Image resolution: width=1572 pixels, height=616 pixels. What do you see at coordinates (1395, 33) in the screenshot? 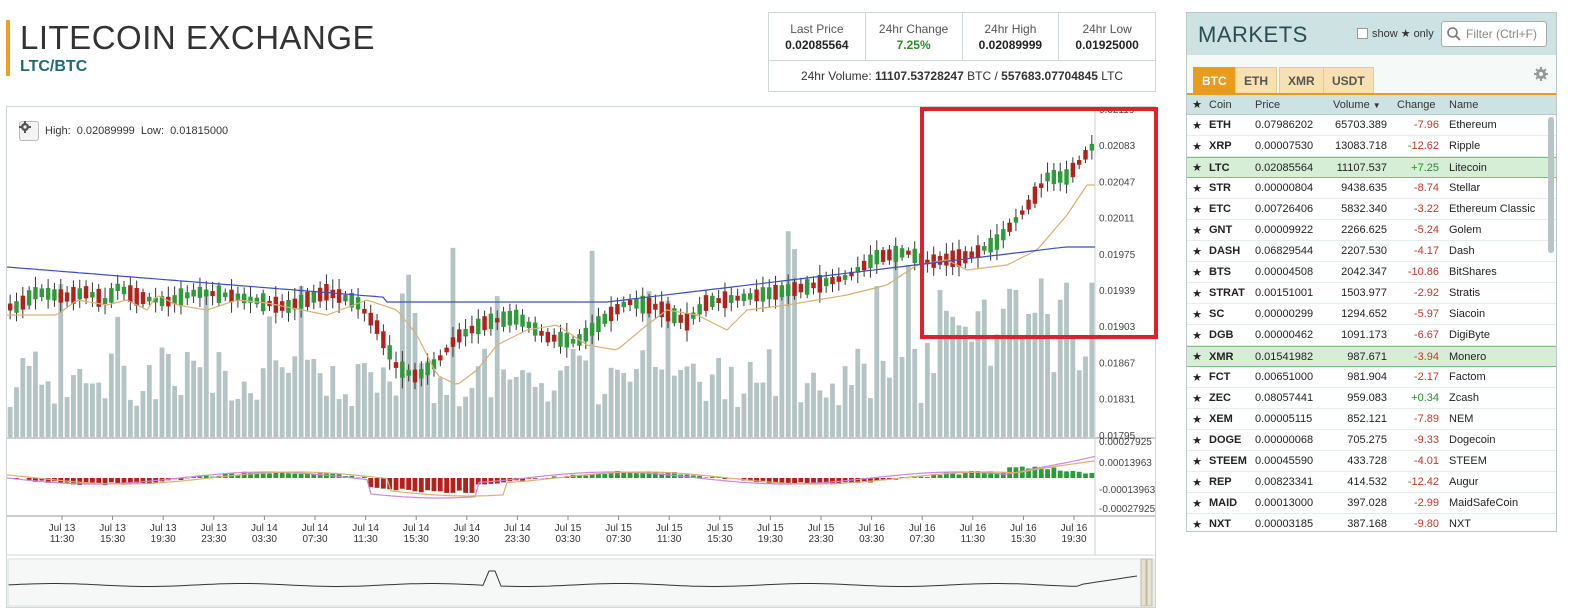
I see `show-starred-only-toggle: show ★ only` at bounding box center [1395, 33].